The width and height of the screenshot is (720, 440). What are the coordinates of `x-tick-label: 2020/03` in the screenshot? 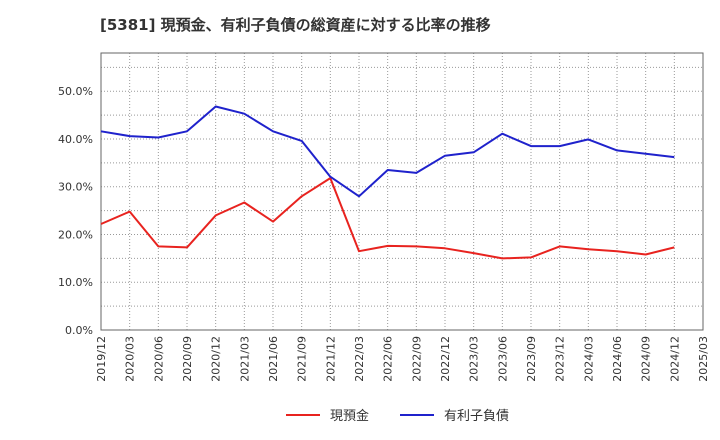 It's located at (130, 359).